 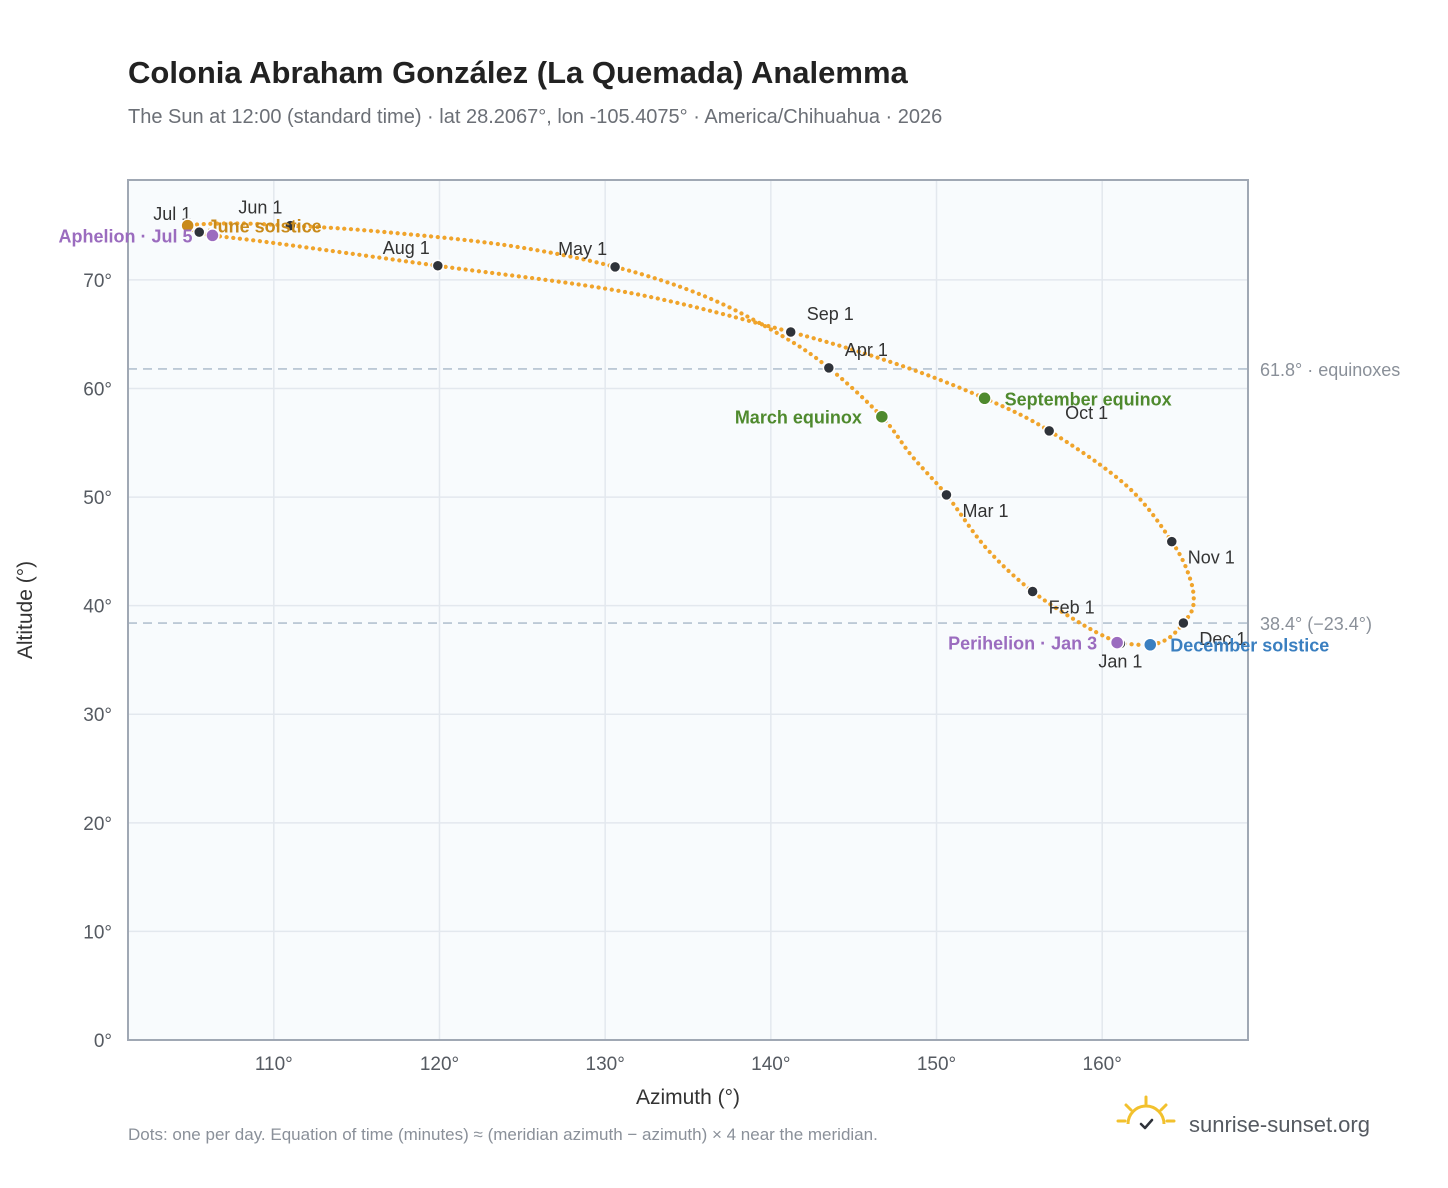 I want to click on x-tick-label: 160°, so click(x=1102, y=1064).